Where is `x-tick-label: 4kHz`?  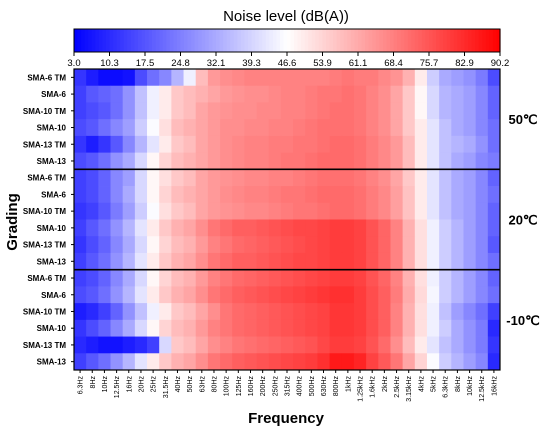 x-tick-label: 4kHz is located at coordinates (421, 384).